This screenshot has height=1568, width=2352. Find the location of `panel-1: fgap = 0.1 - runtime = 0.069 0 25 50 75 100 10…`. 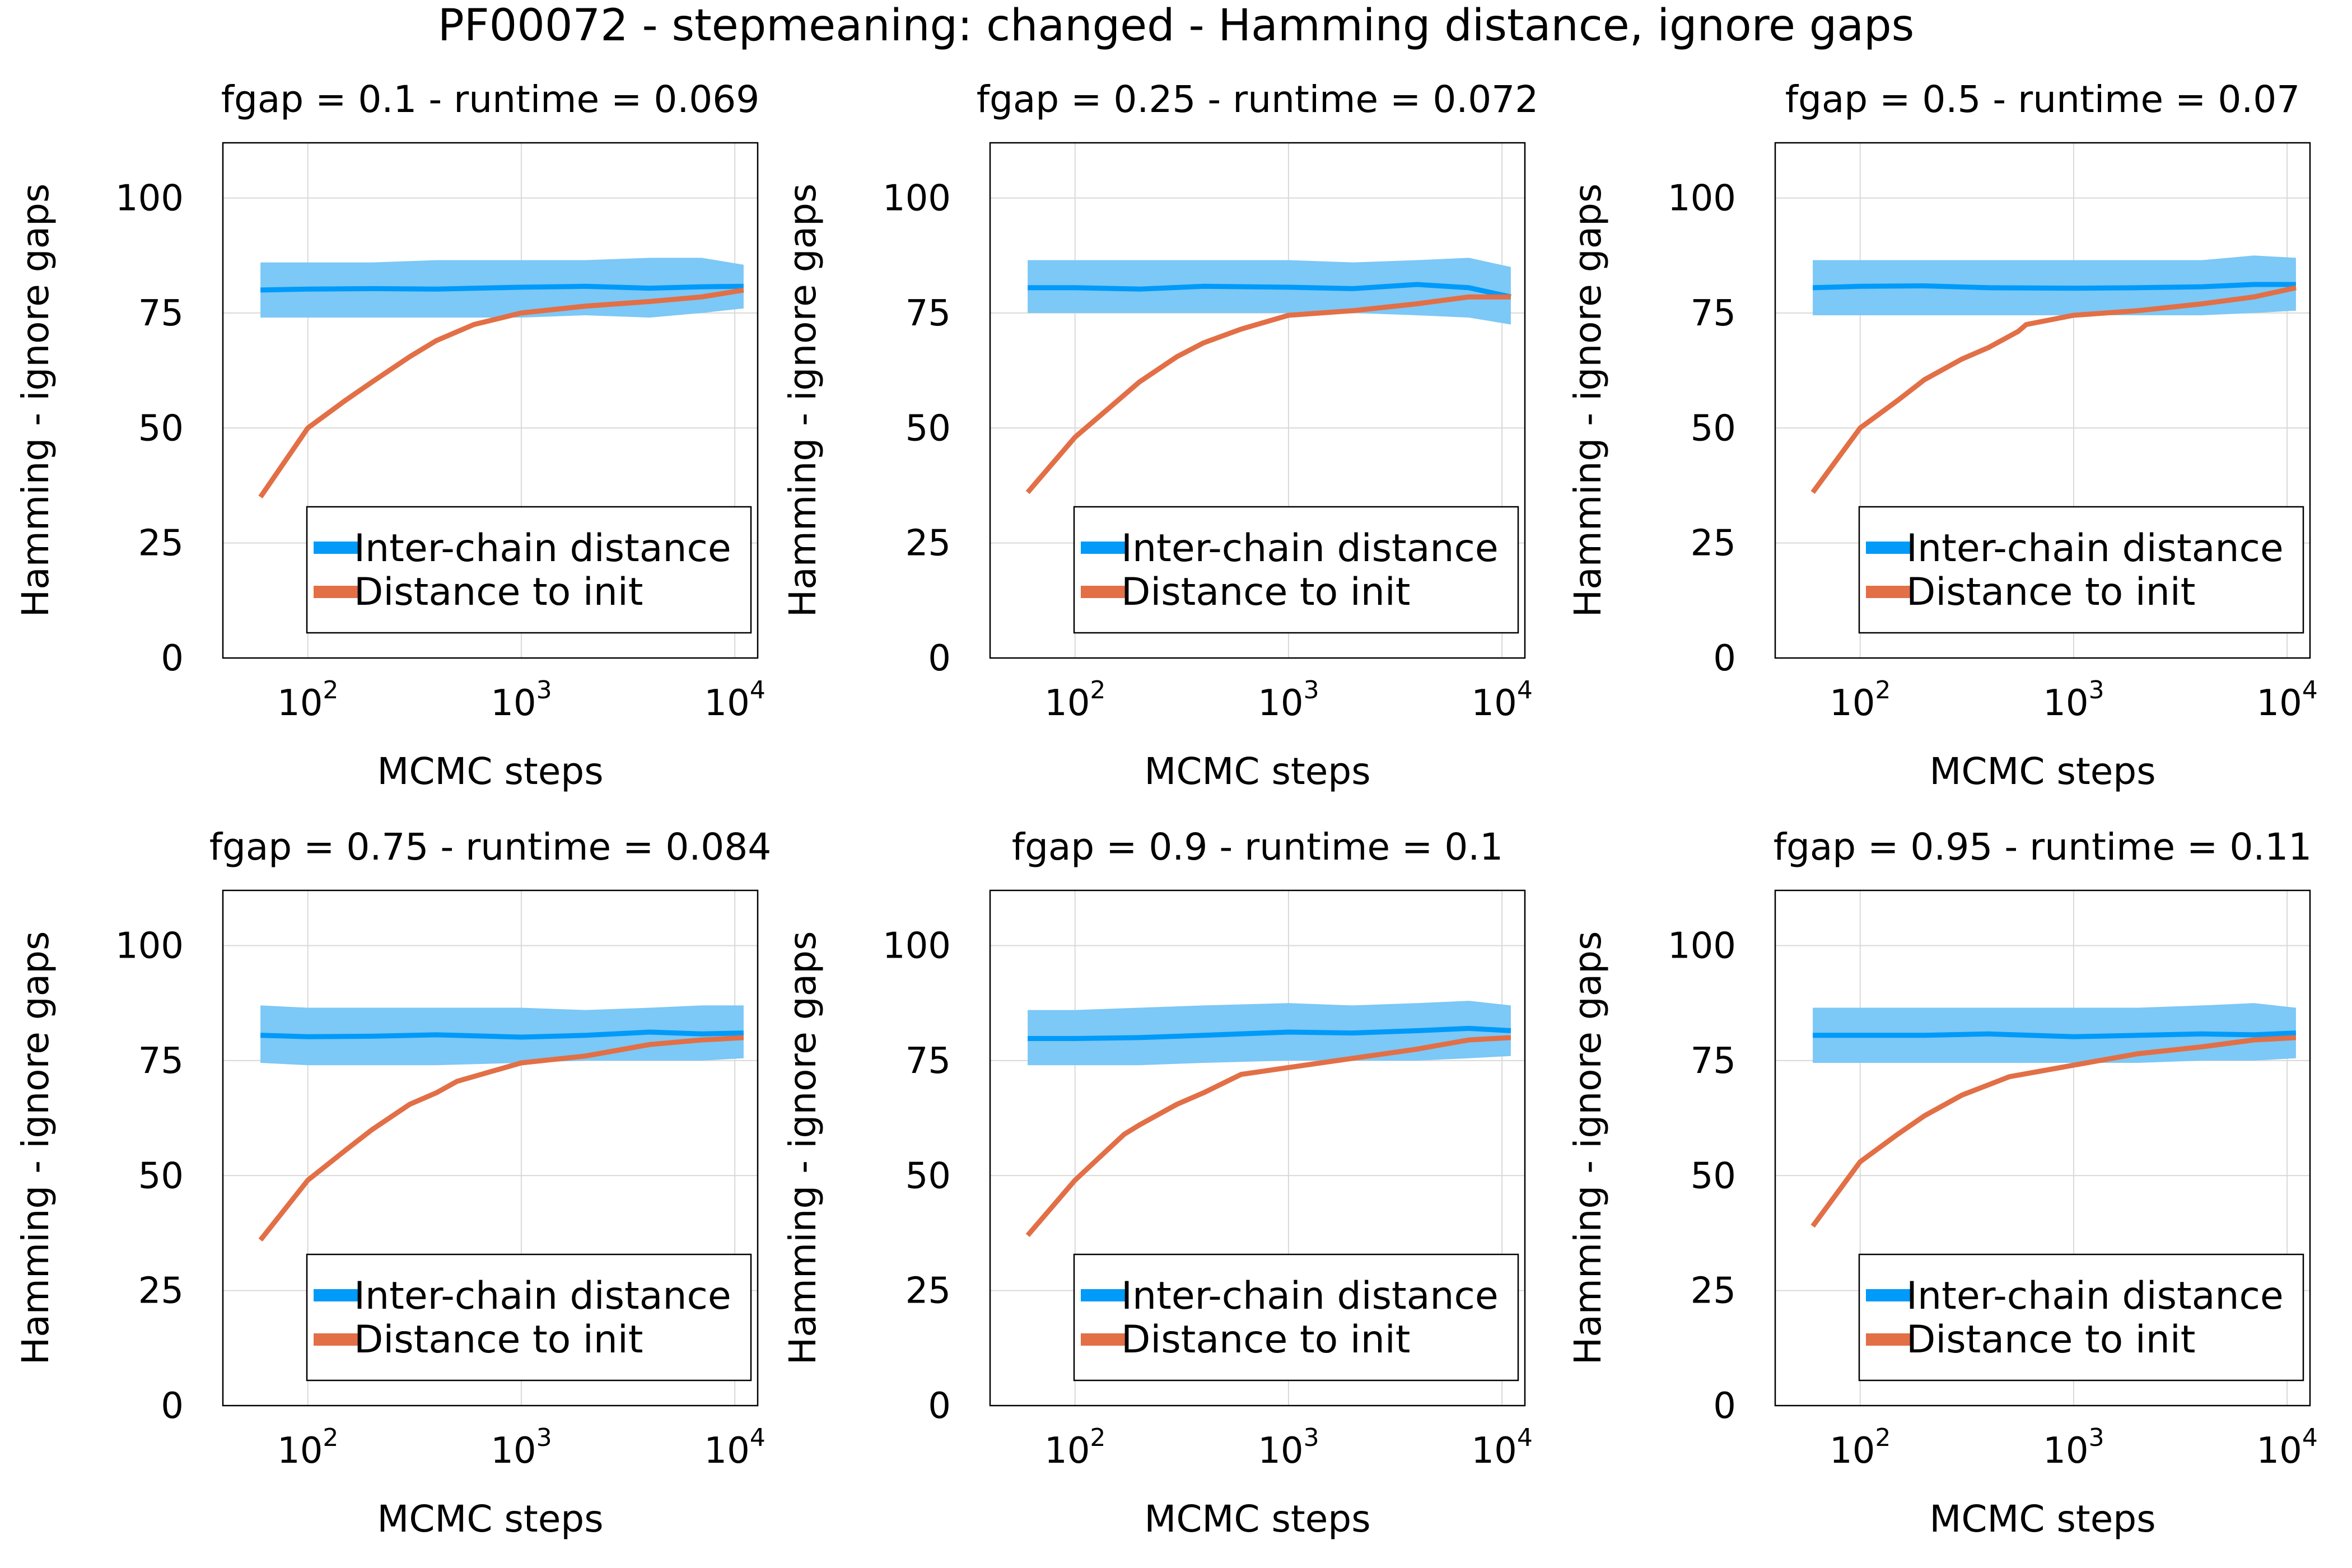

panel-1: fgap = 0.1 - runtime = 0.069 0 25 50 75 100 10… is located at coordinates (390, 436).